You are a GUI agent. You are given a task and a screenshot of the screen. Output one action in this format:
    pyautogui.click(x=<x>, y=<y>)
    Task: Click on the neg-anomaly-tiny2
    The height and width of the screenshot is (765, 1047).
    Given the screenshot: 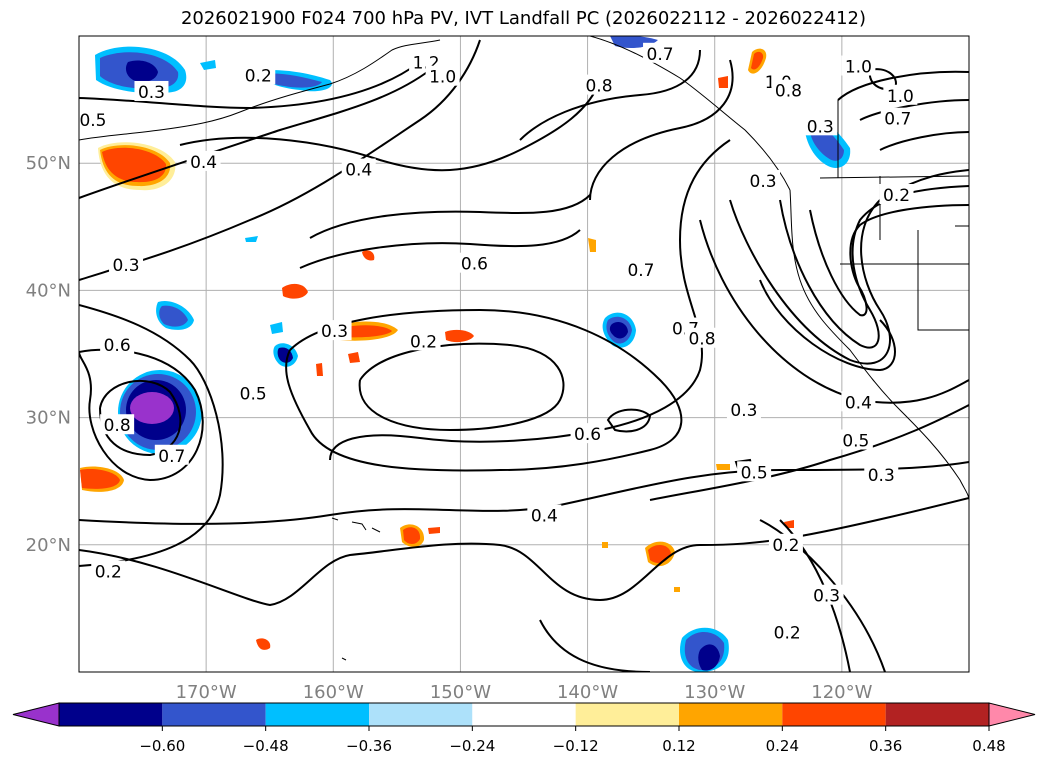 What is the action you would take?
    pyautogui.click(x=276, y=328)
    